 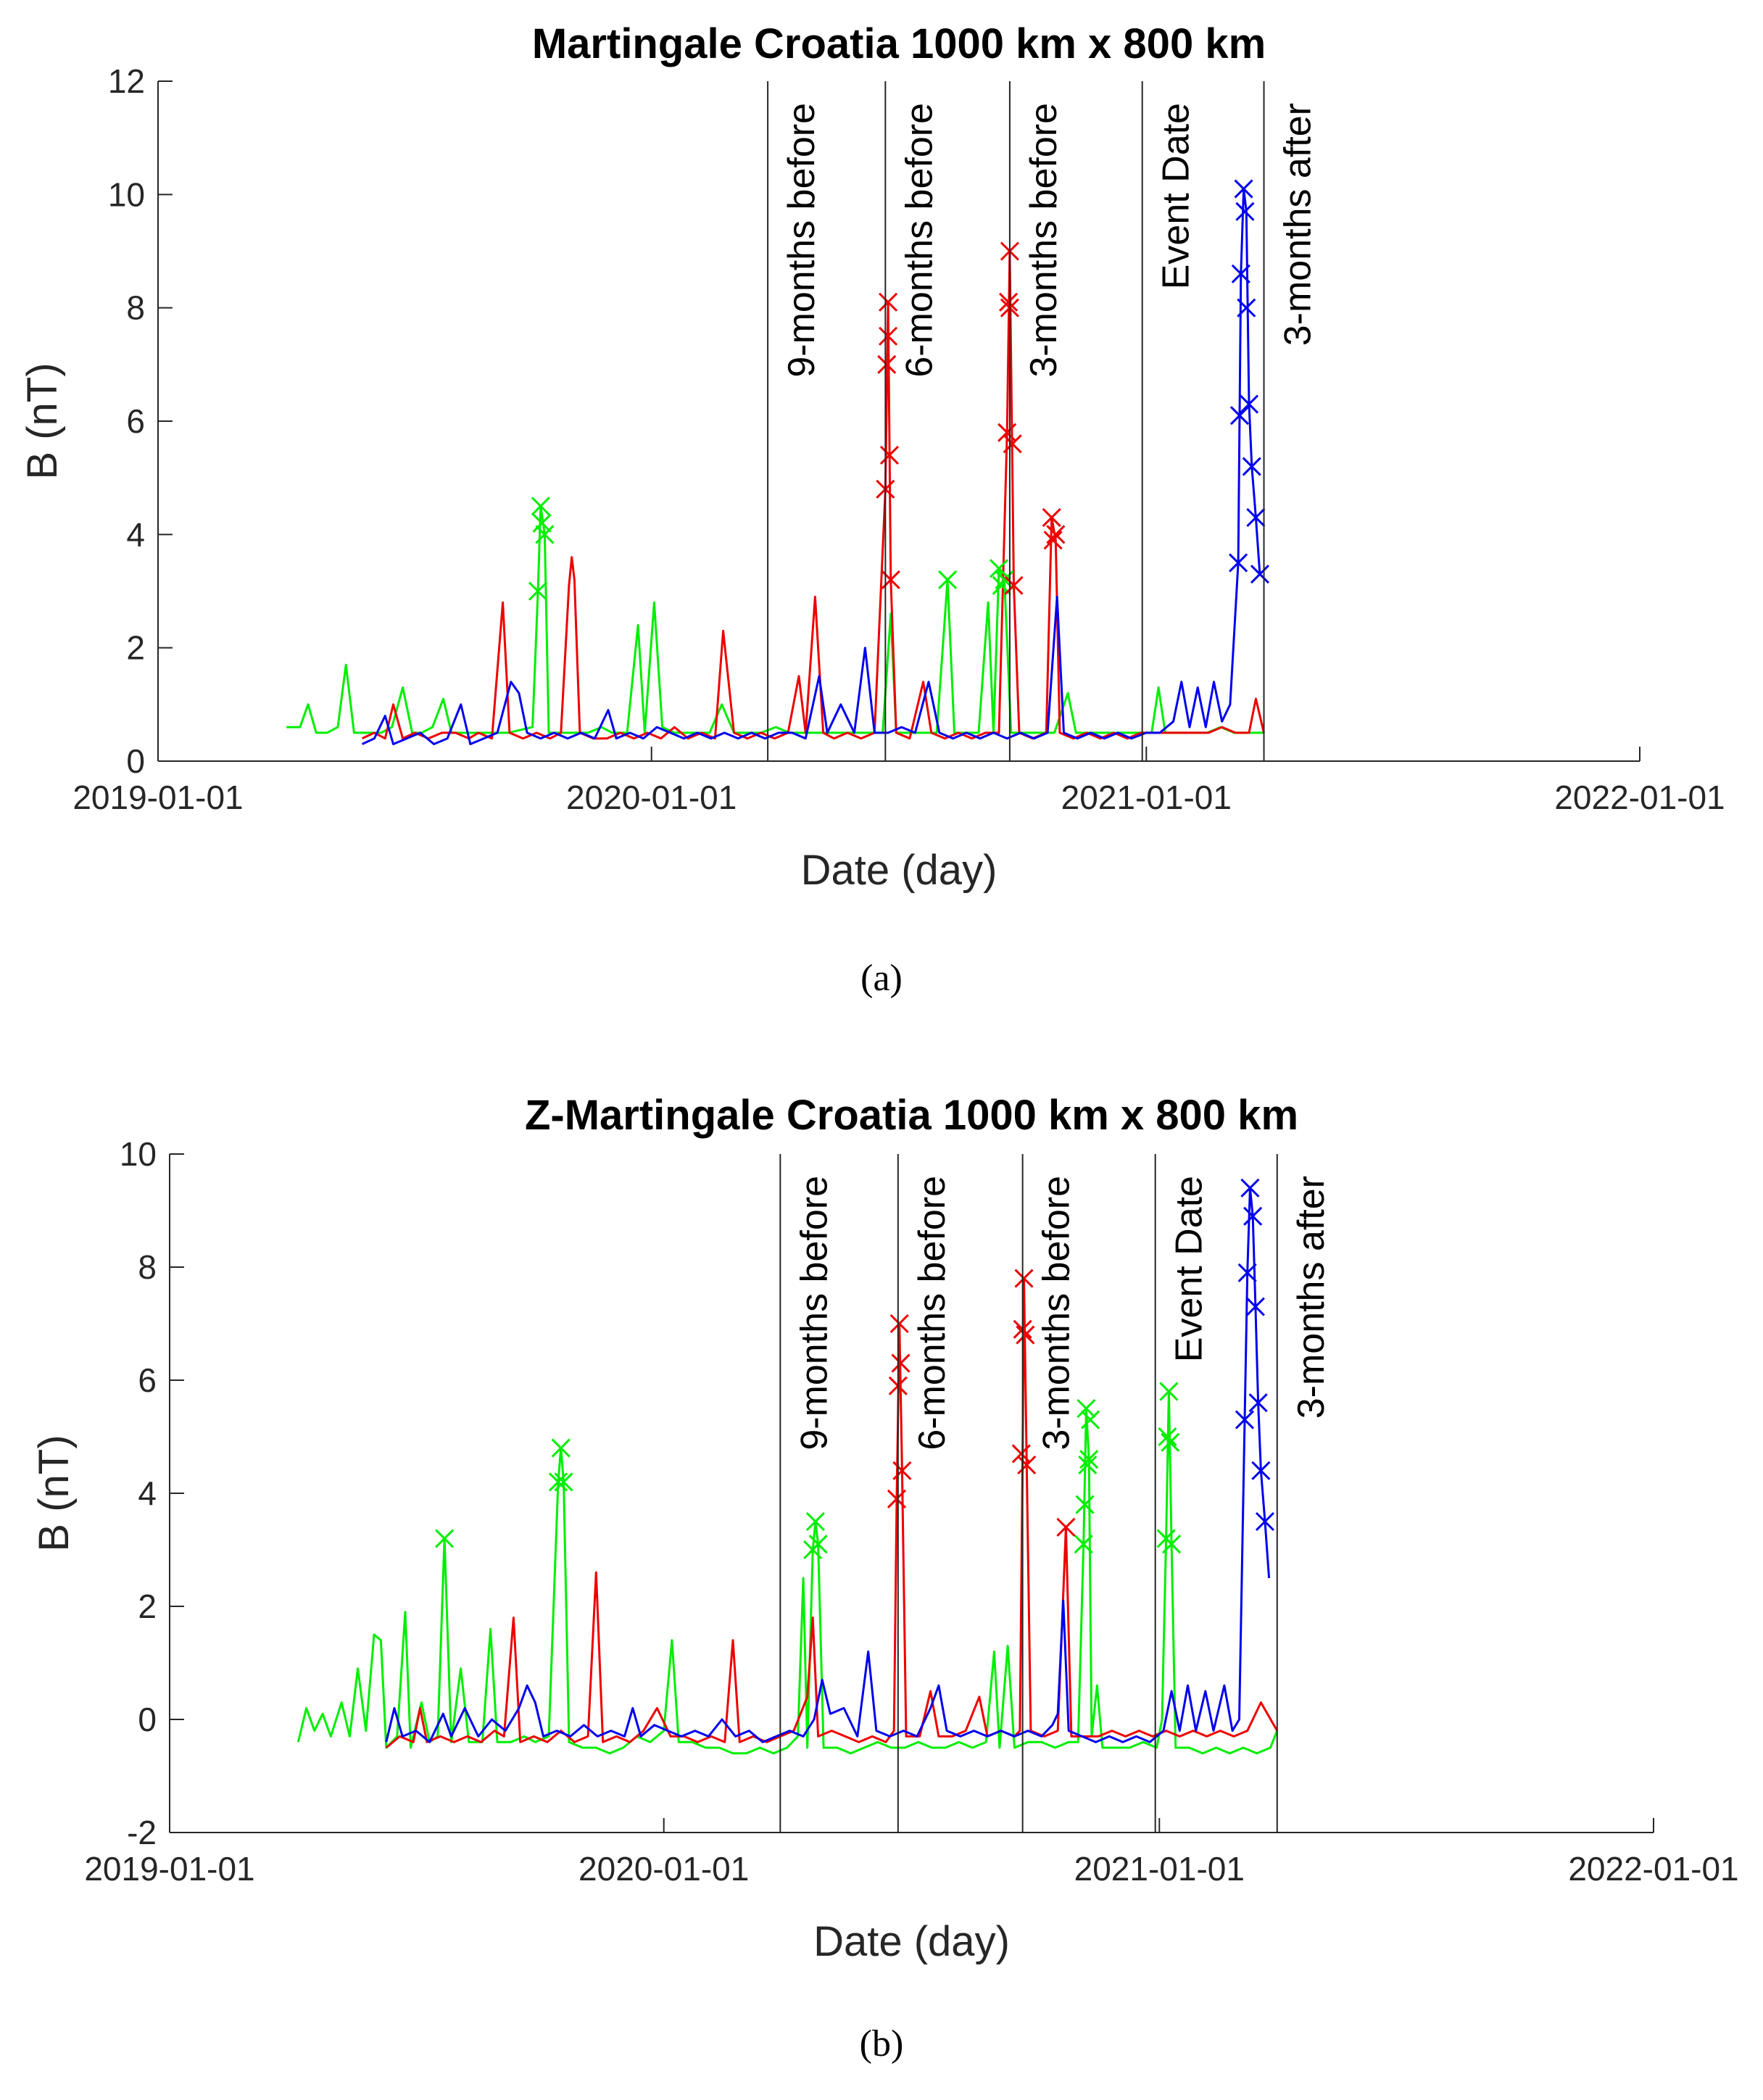 I want to click on chart-title: Martingale Croatia 1000 km x 800 km, so click(x=899, y=43).